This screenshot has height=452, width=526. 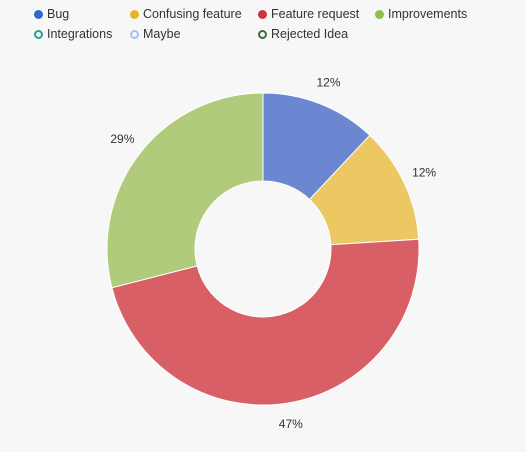 I want to click on slice-label-improvements: 29%, so click(x=122, y=139).